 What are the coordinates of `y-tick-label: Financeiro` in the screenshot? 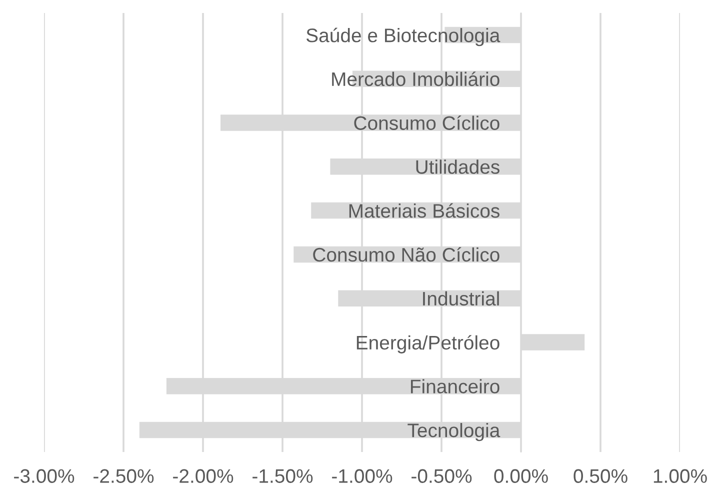 It's located at (455, 386).